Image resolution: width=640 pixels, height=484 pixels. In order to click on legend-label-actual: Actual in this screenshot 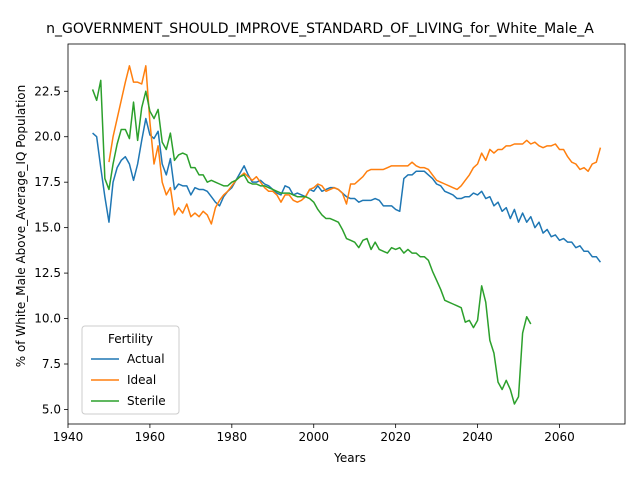, I will do `click(146, 359)`.